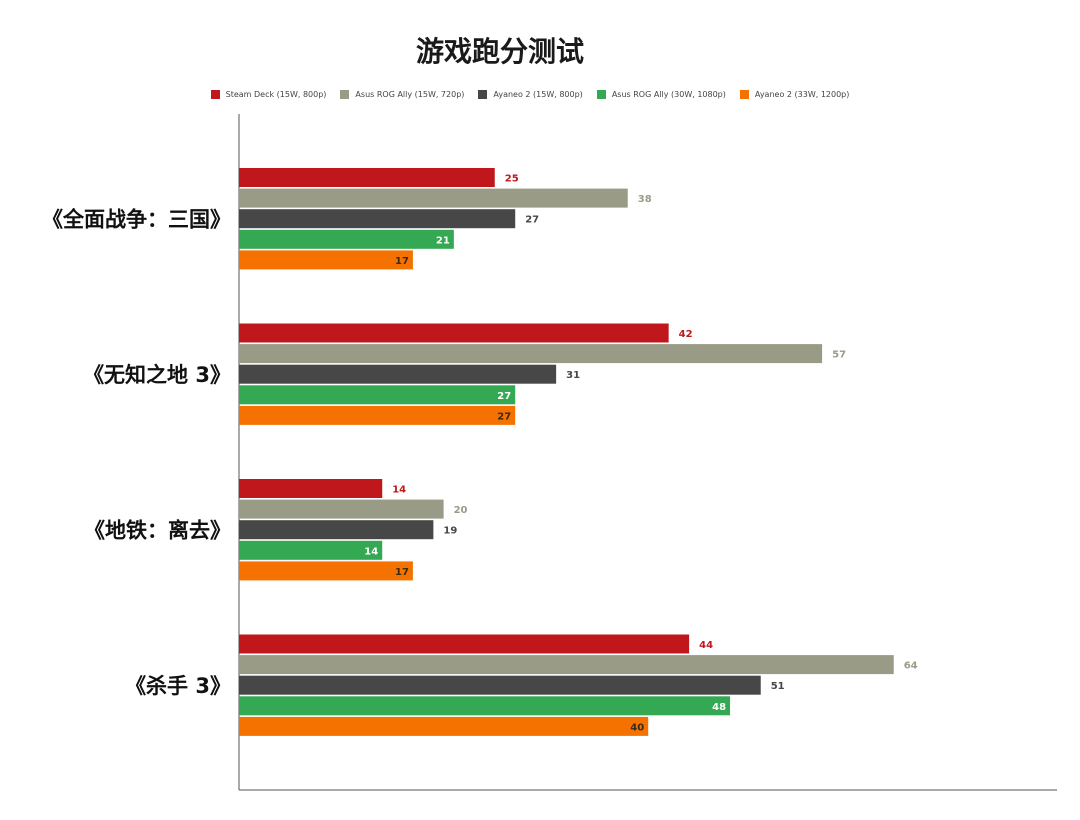  Describe the element at coordinates (706, 645) in the screenshot. I see `data-label: 44` at that location.